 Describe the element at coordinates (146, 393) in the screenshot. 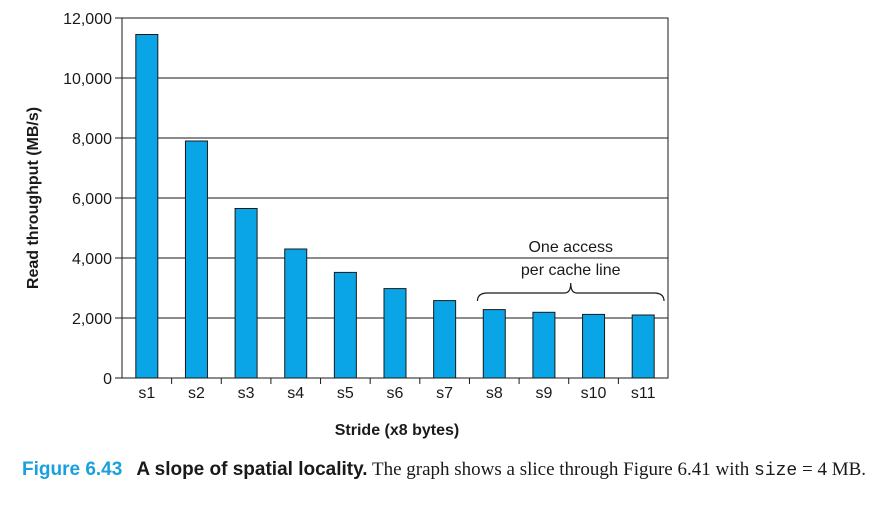

I see `x-tick-label: s1` at that location.